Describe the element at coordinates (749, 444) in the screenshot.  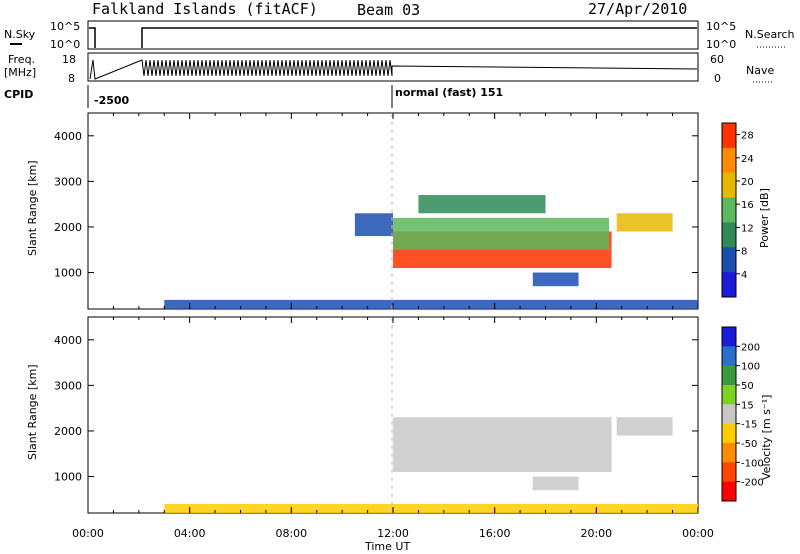
I see `colorbar-tick-label: -50` at that location.